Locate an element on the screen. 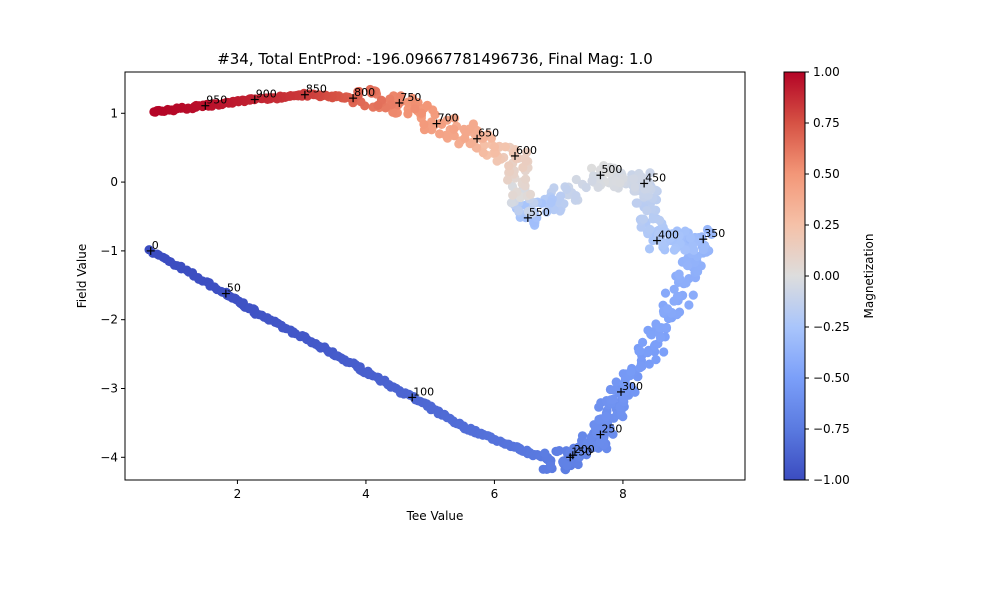 The height and width of the screenshot is (600, 1000). step-marker-label: 350 is located at coordinates (714, 233).